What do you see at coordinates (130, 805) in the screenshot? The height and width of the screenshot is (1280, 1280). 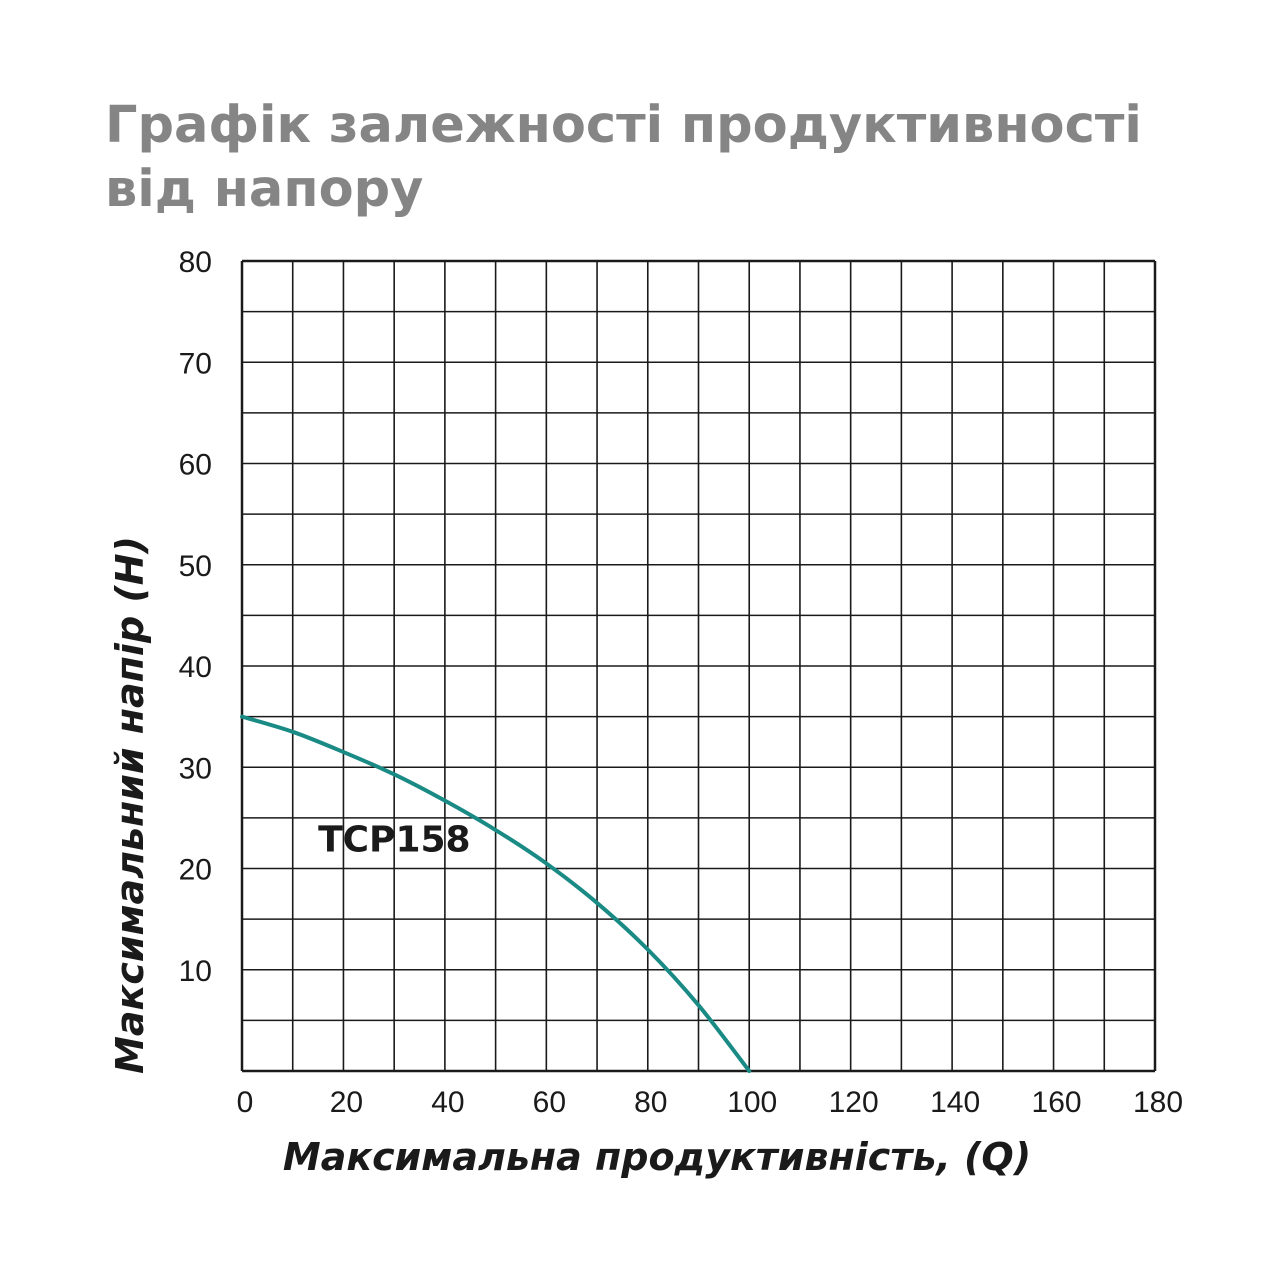 I see `y-axis-label: Максимальний напір (H)` at bounding box center [130, 805].